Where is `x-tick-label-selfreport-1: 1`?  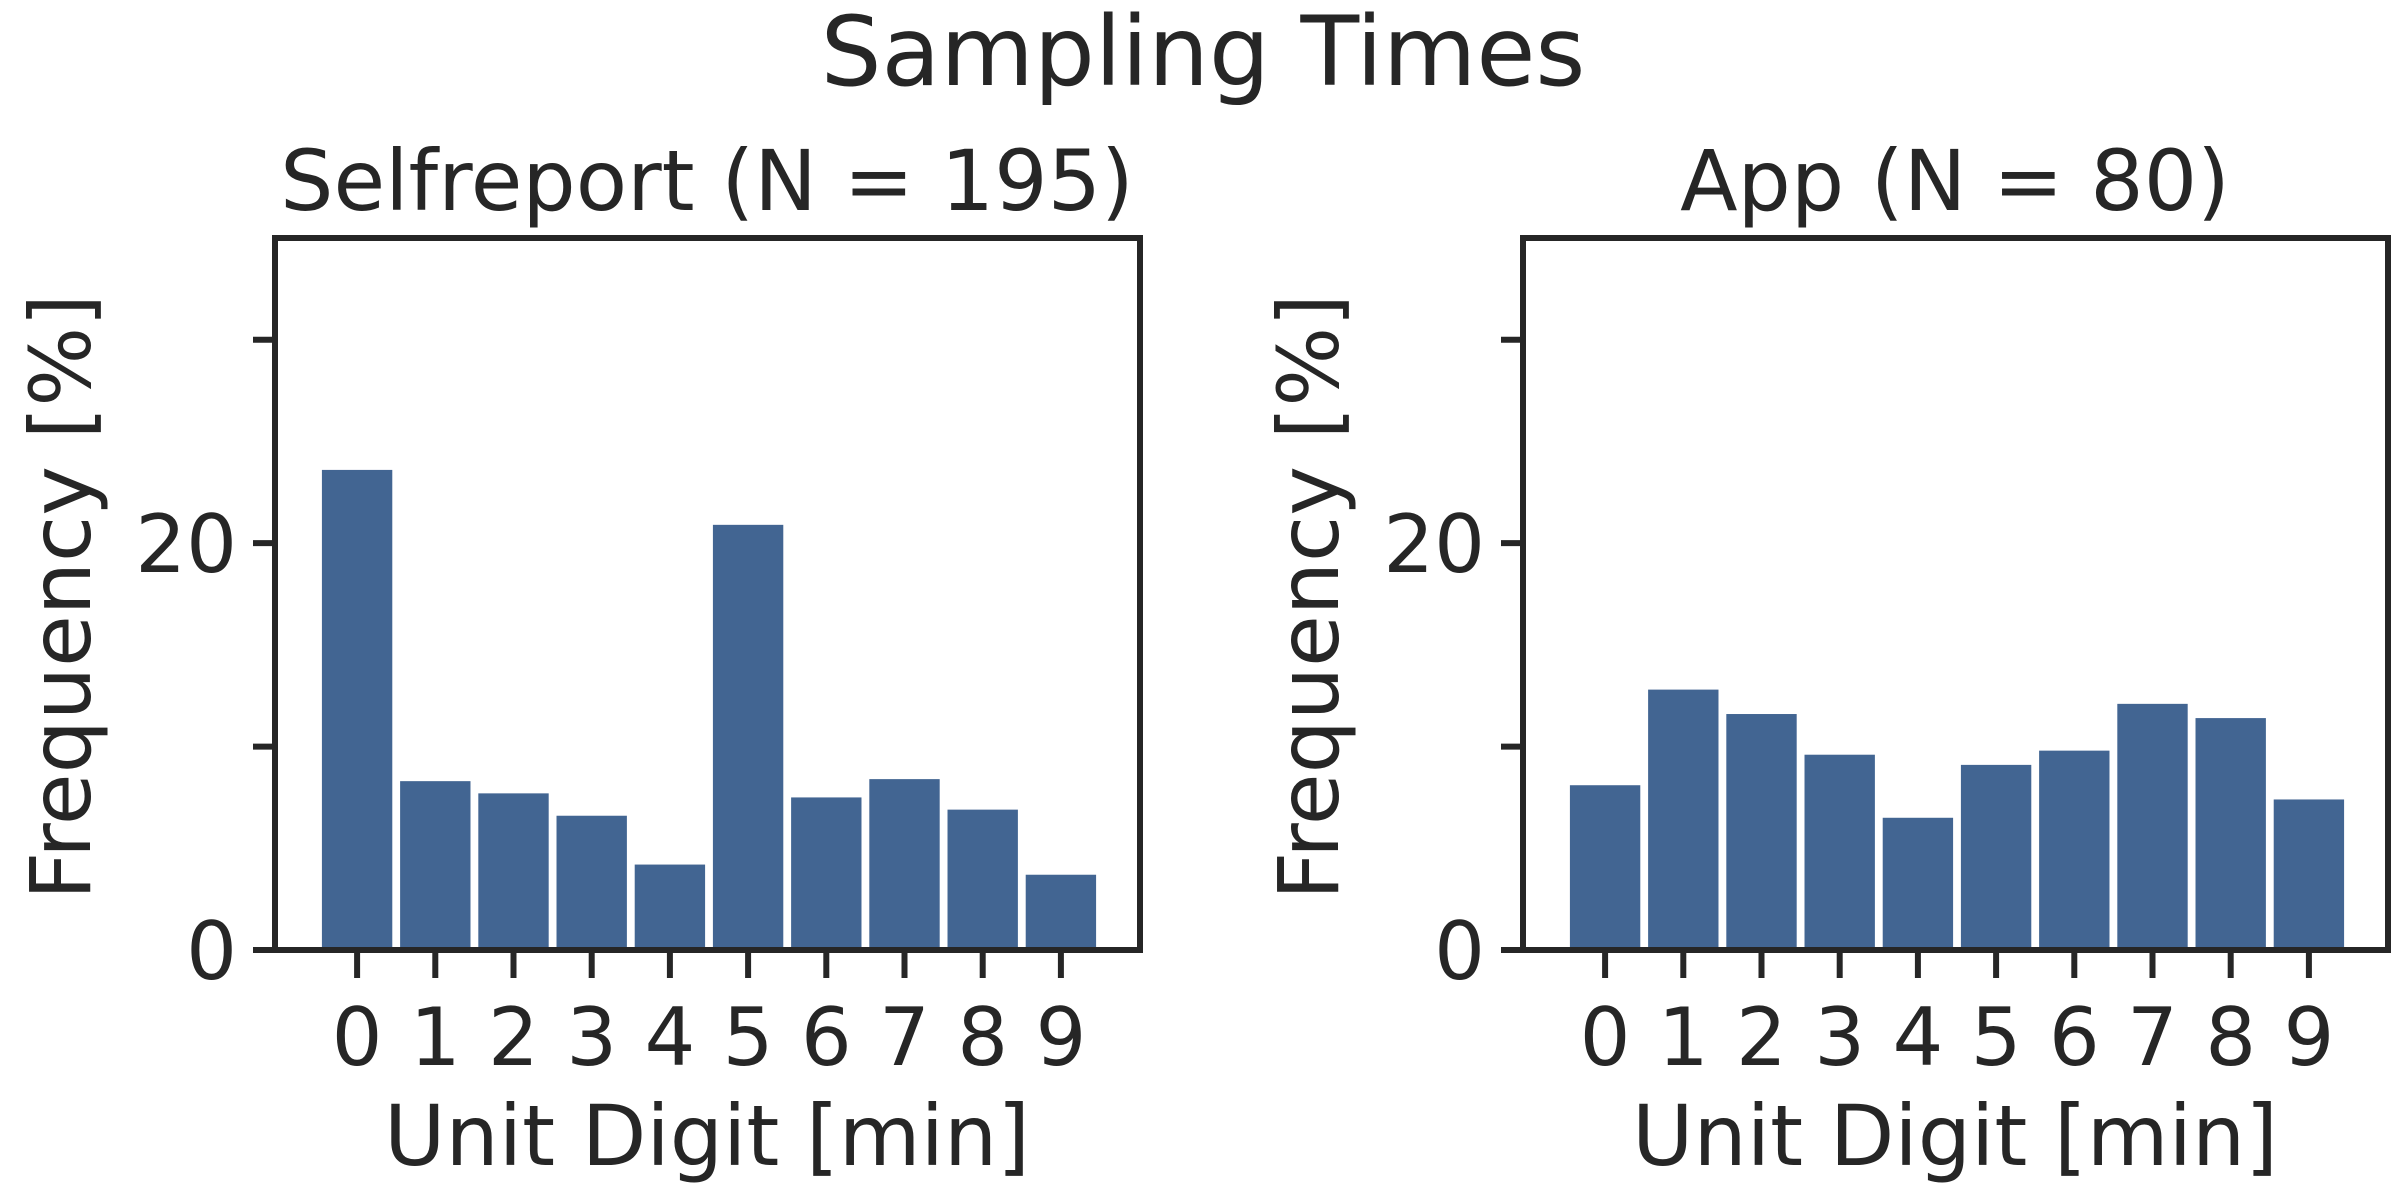 x-tick-label-selfreport-1: 1 is located at coordinates (435, 1037).